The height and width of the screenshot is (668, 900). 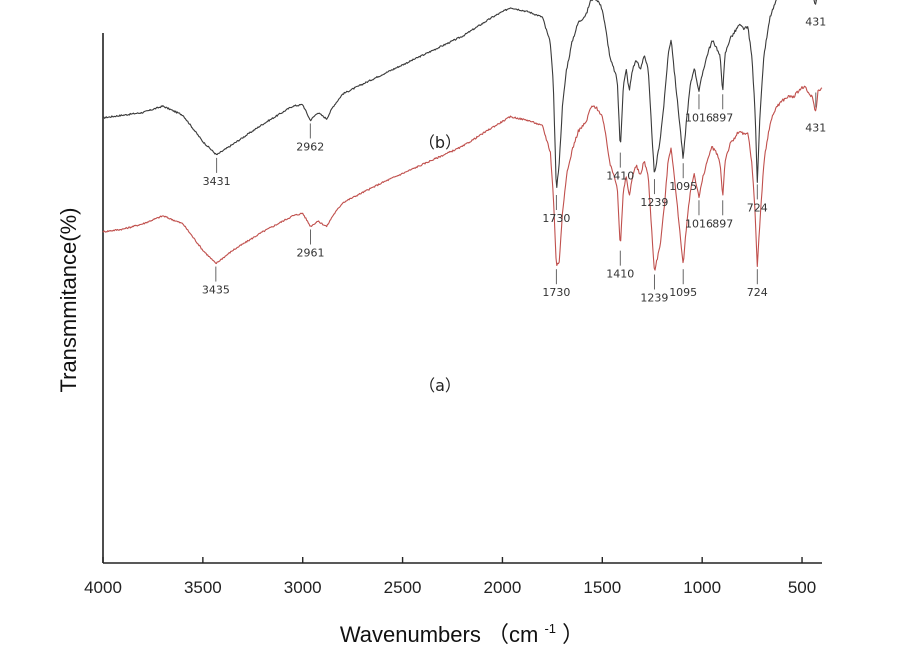 What do you see at coordinates (512, 634) in the screenshot?
I see `x-axis-title-unit-open: （cm` at bounding box center [512, 634].